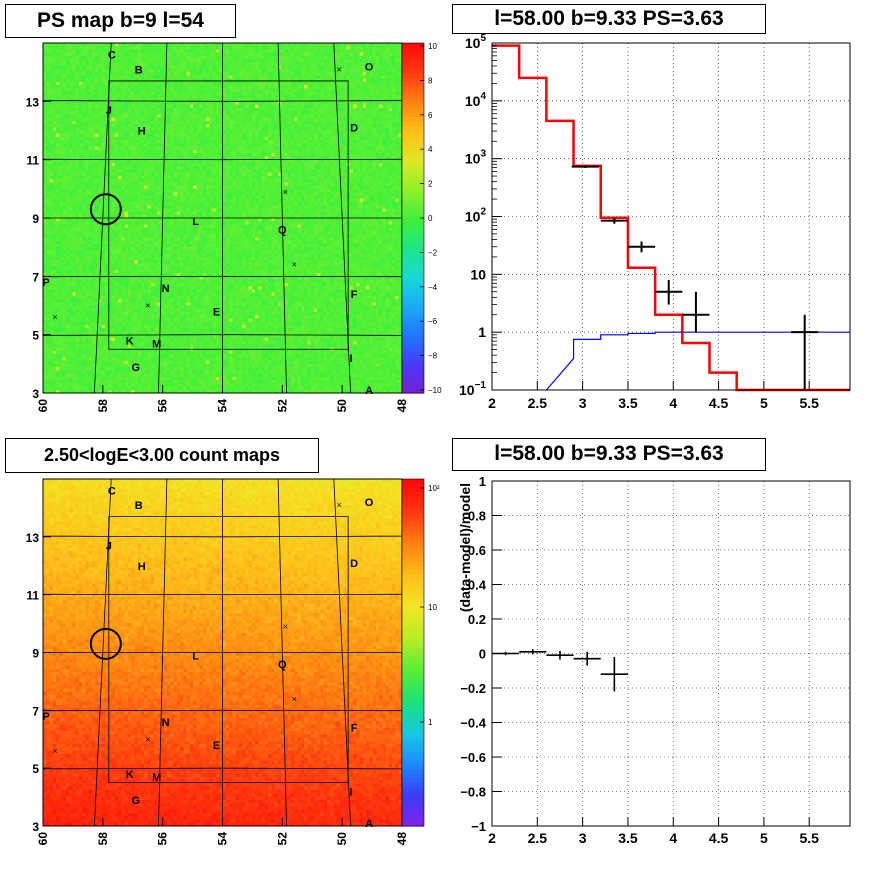  What do you see at coordinates (473, 723) in the screenshot?
I see `y-tick-label: −0.4` at bounding box center [473, 723].